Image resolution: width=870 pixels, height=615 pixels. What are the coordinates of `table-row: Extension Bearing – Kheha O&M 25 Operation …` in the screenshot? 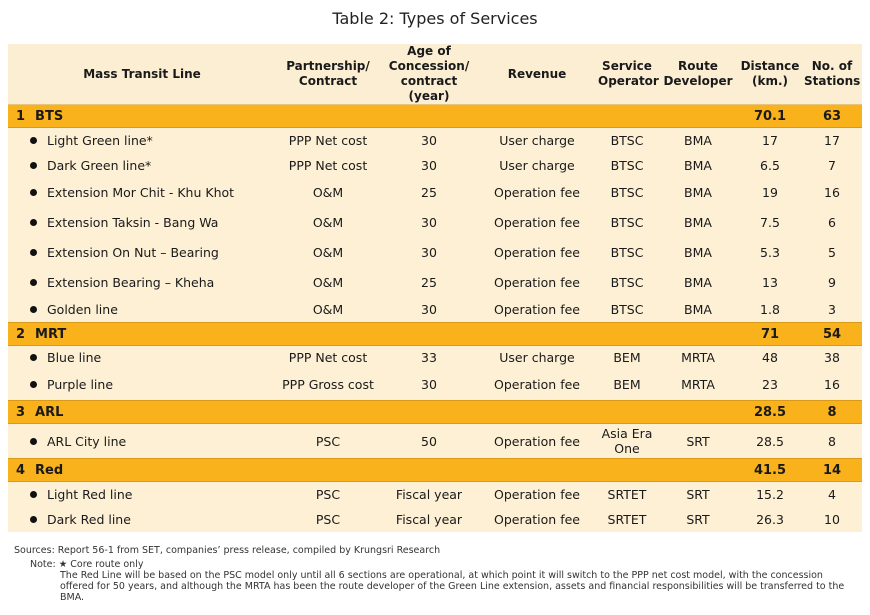 It's located at (435, 282).